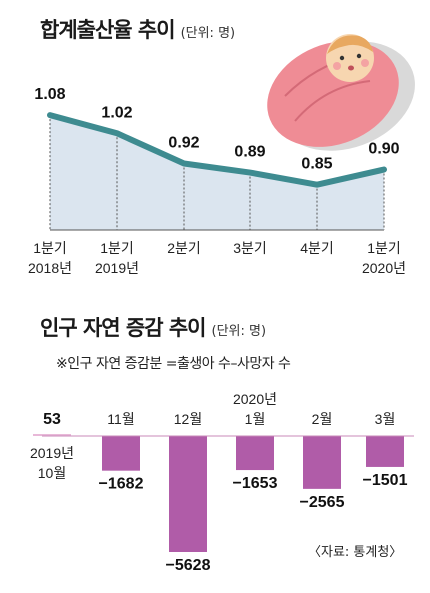  Describe the element at coordinates (322, 502) in the screenshot. I see `data-label: −2565` at that location.